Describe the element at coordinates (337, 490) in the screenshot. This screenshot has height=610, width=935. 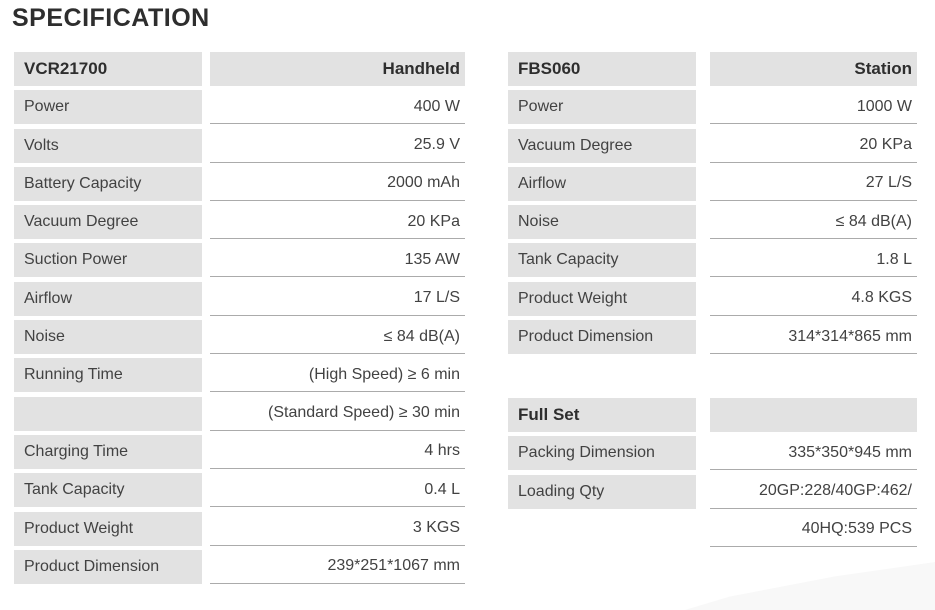
I see `row-value: 0.4 L` at that location.